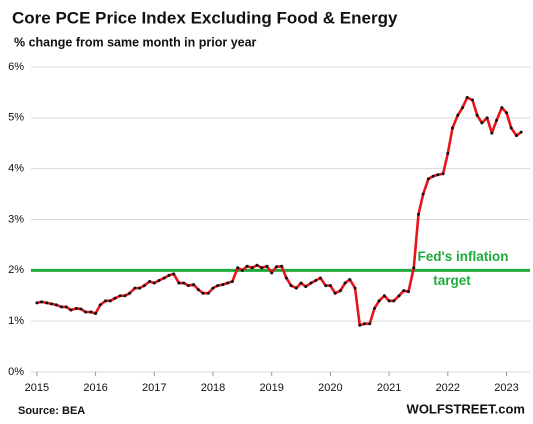  Describe the element at coordinates (16, 118) in the screenshot. I see `y-tick-label: 5%` at that location.